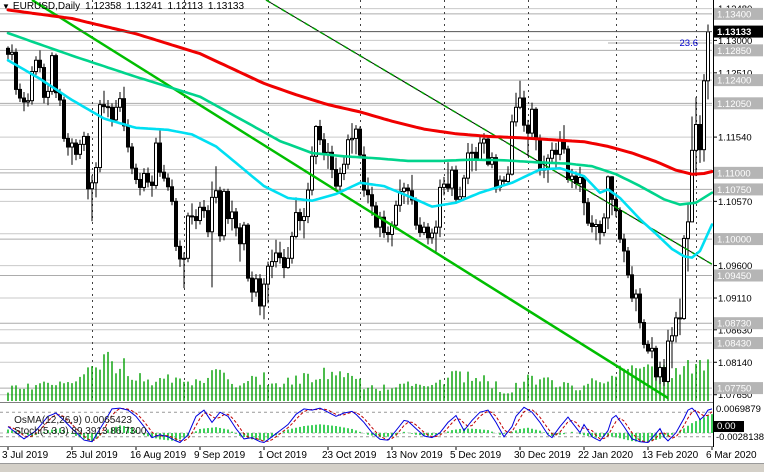 Image resolution: width=764 pixels, height=472 pixels. Describe the element at coordinates (6, 6) in the screenshot. I see `symbol-marker-icon: ▼` at that location.